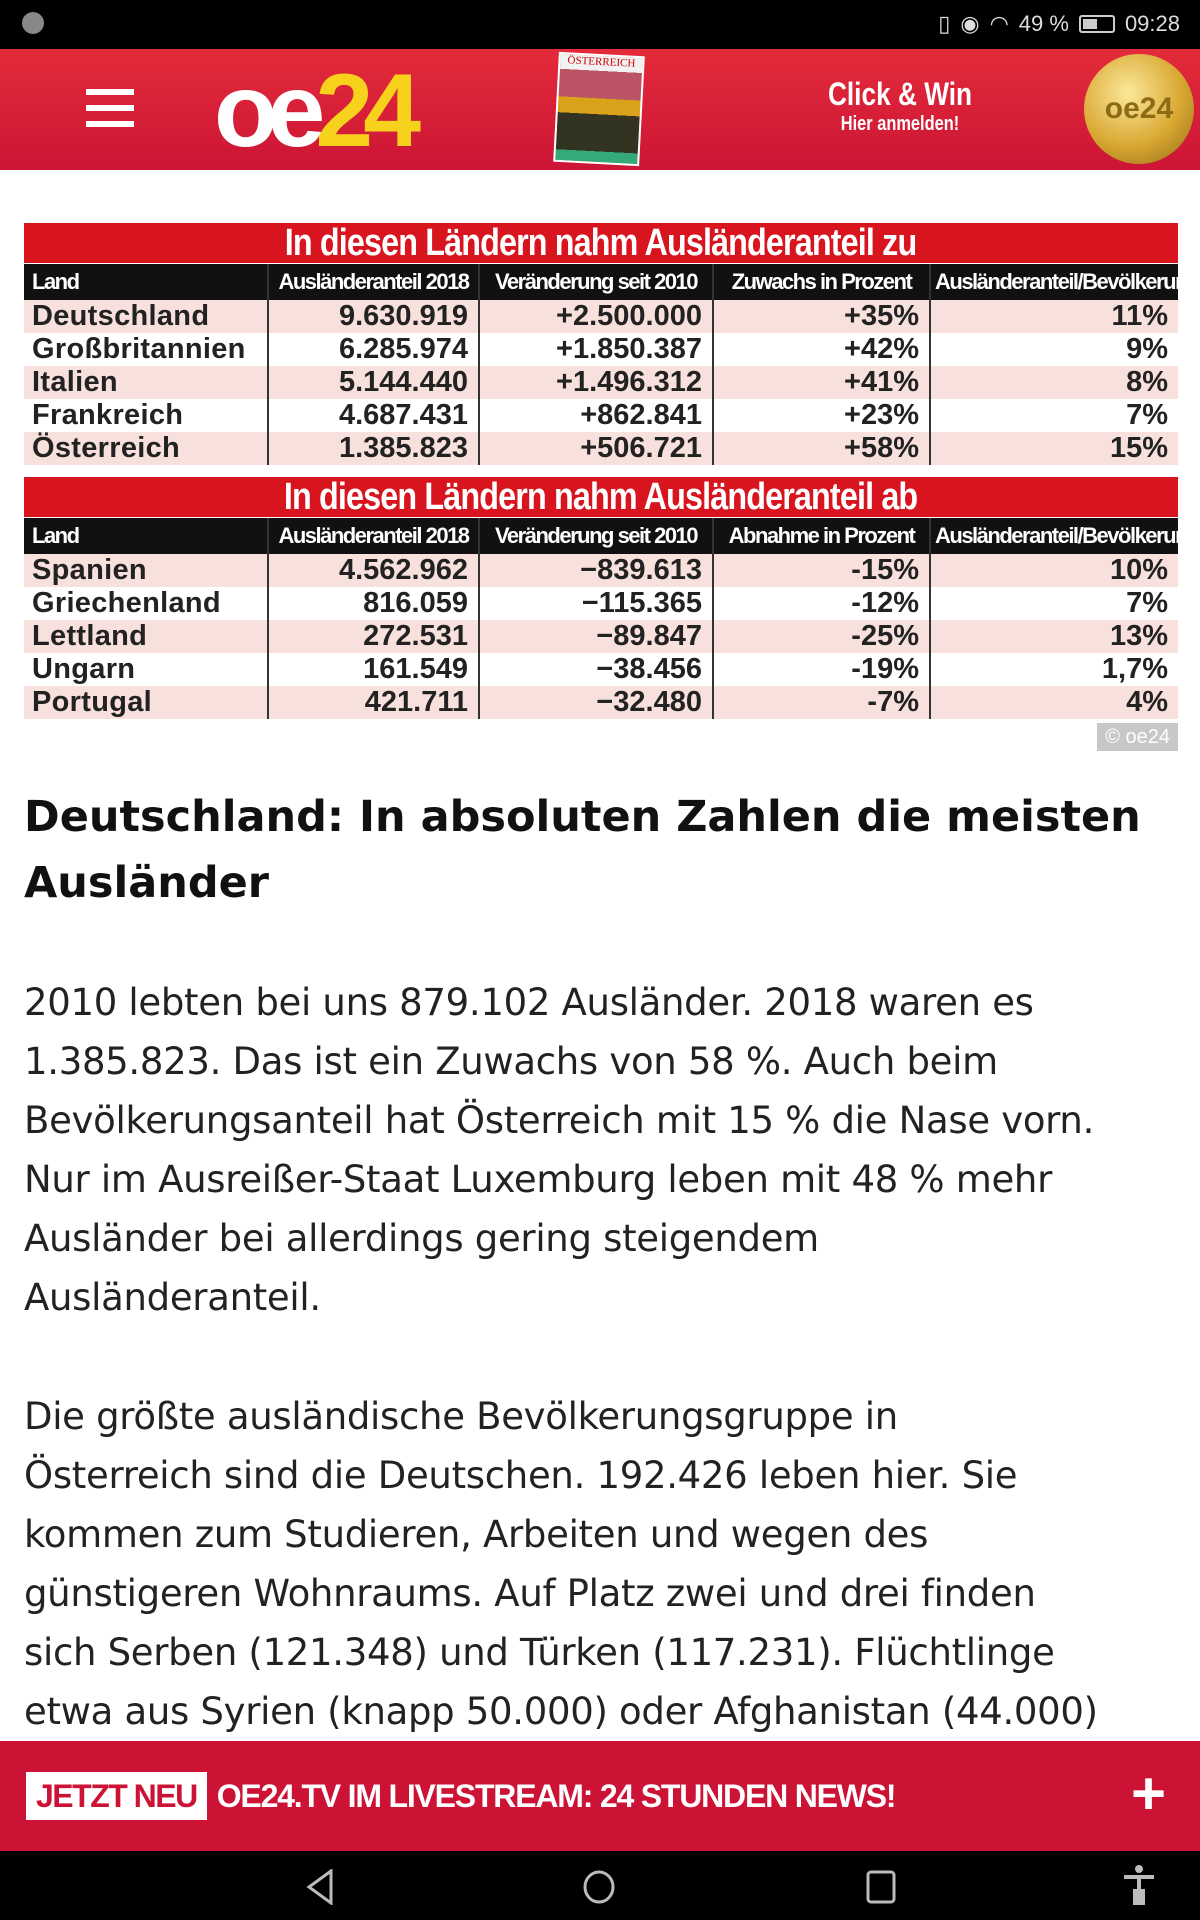  What do you see at coordinates (1148, 1793) in the screenshot?
I see `expand-plus-icon: +` at bounding box center [1148, 1793].